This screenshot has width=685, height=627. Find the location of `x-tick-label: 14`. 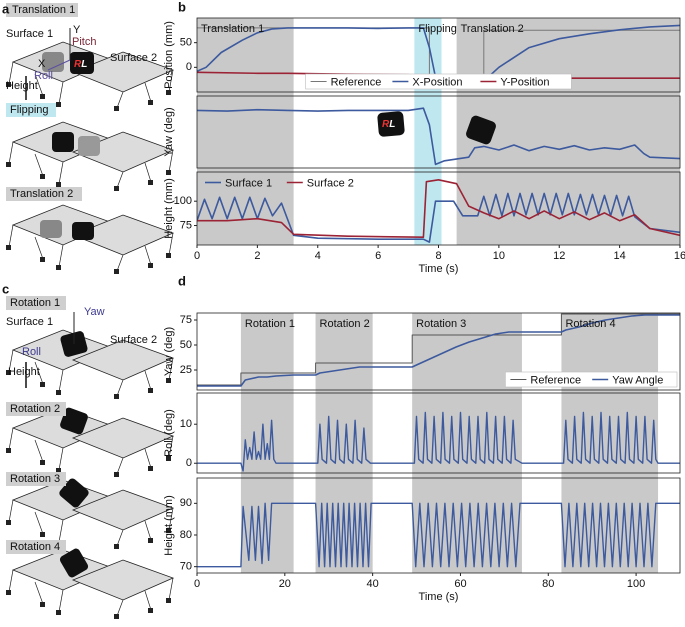

x-tick-label: 14 is located at coordinates (620, 256).